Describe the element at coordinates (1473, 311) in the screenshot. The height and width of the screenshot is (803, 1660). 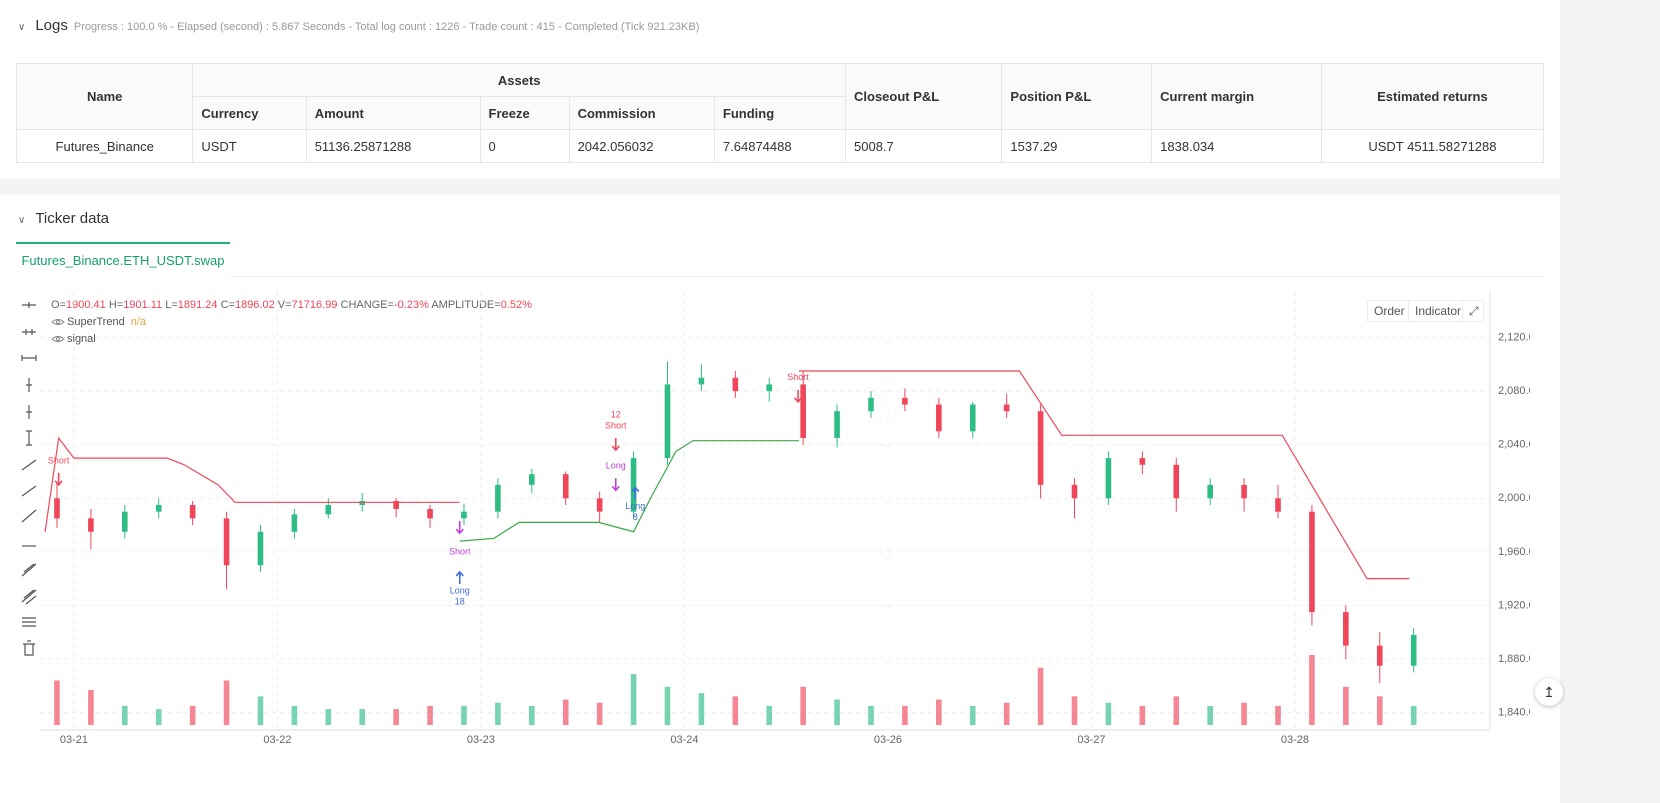
I see `fullscreen-button: ⤢` at that location.